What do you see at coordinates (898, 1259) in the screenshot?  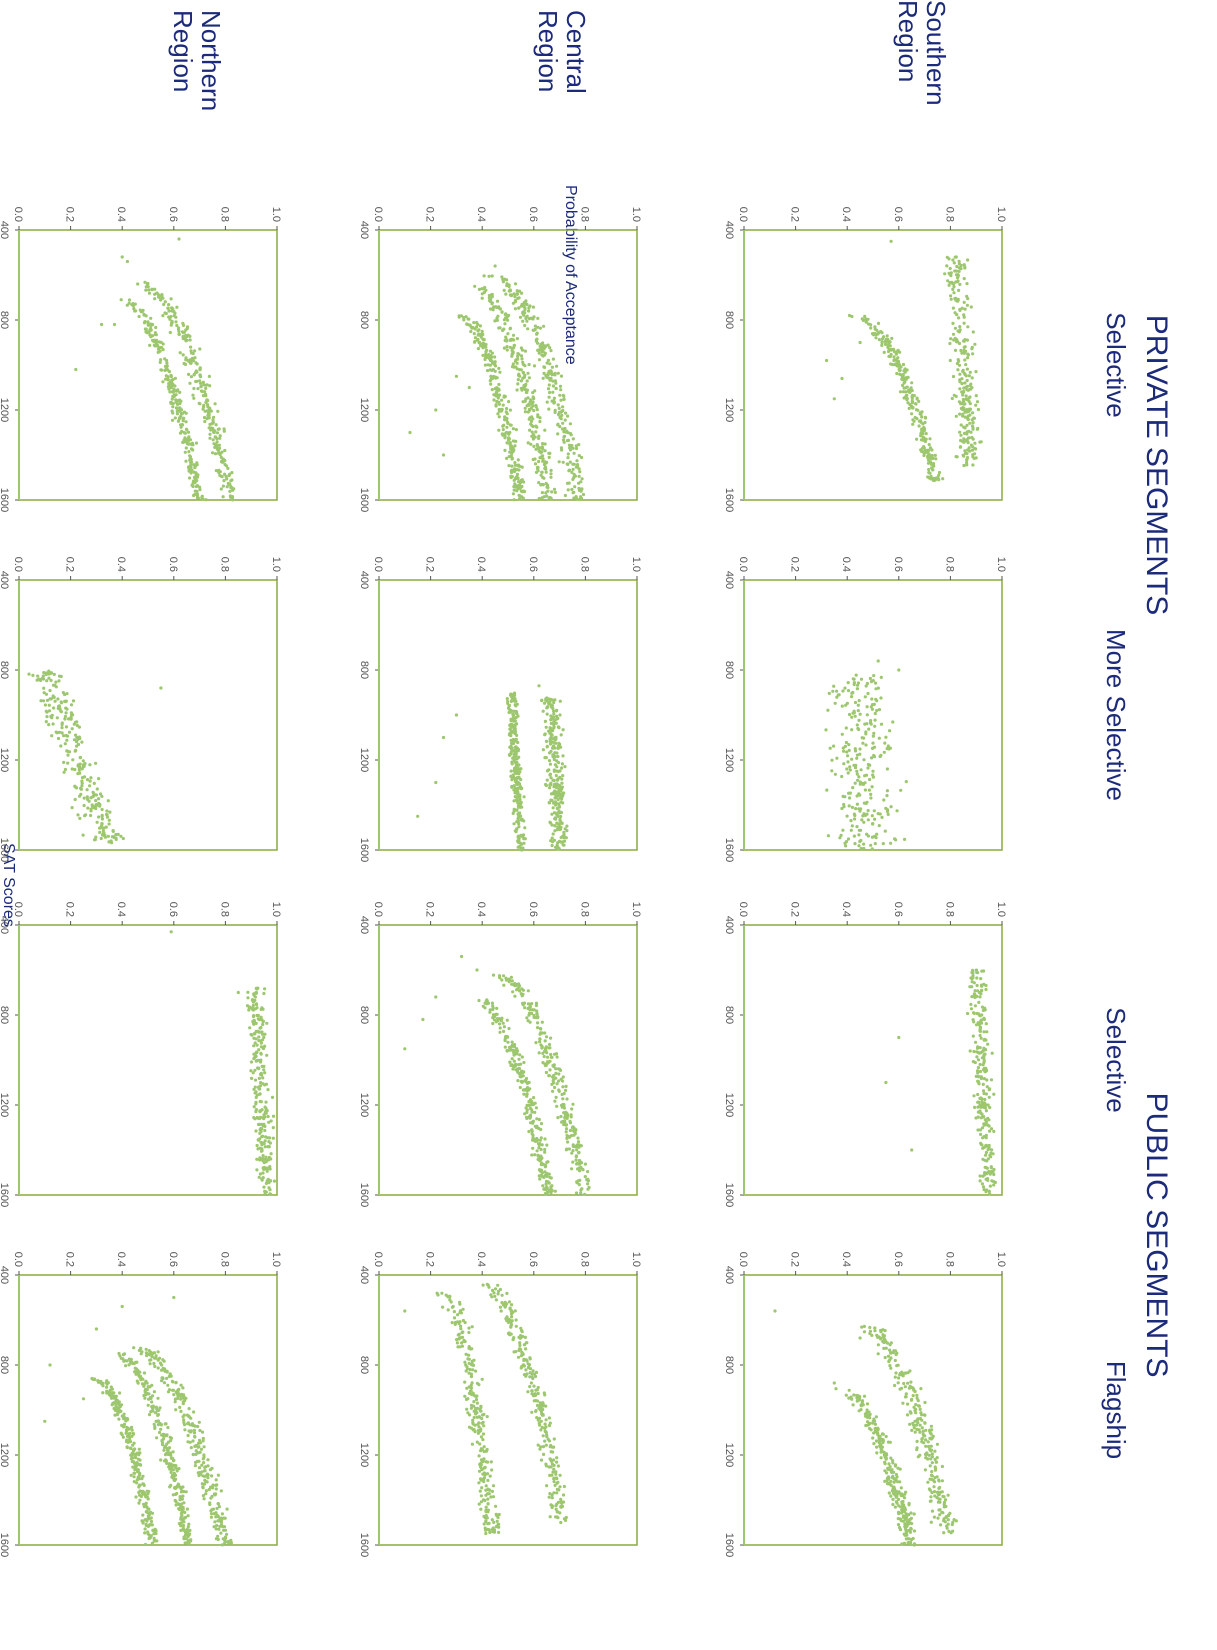 I see `y-tick-label: 0.6` at bounding box center [898, 1259].